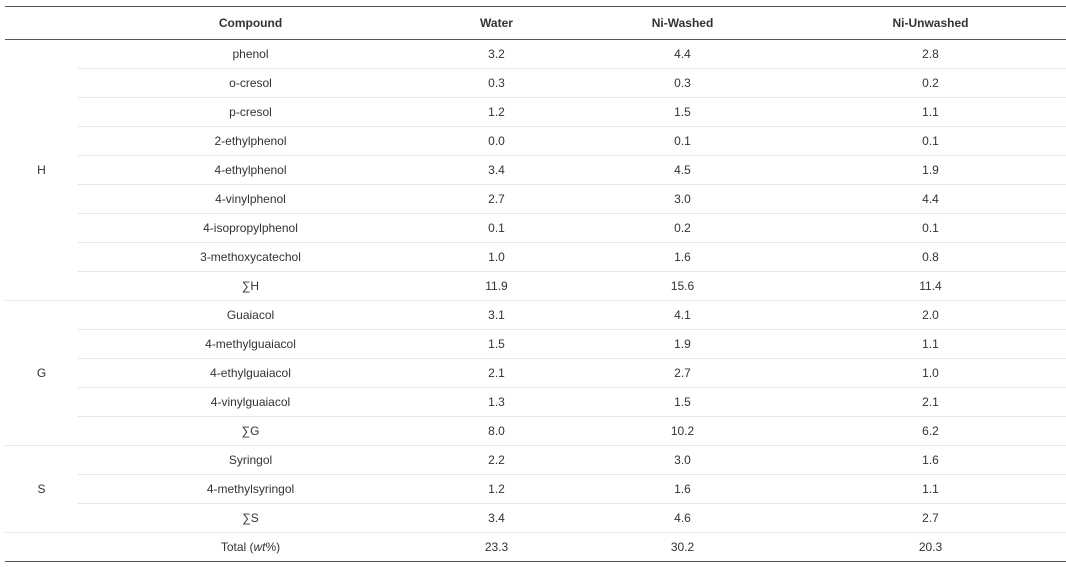  I want to click on water-cell: 0.3, so click(496, 83).